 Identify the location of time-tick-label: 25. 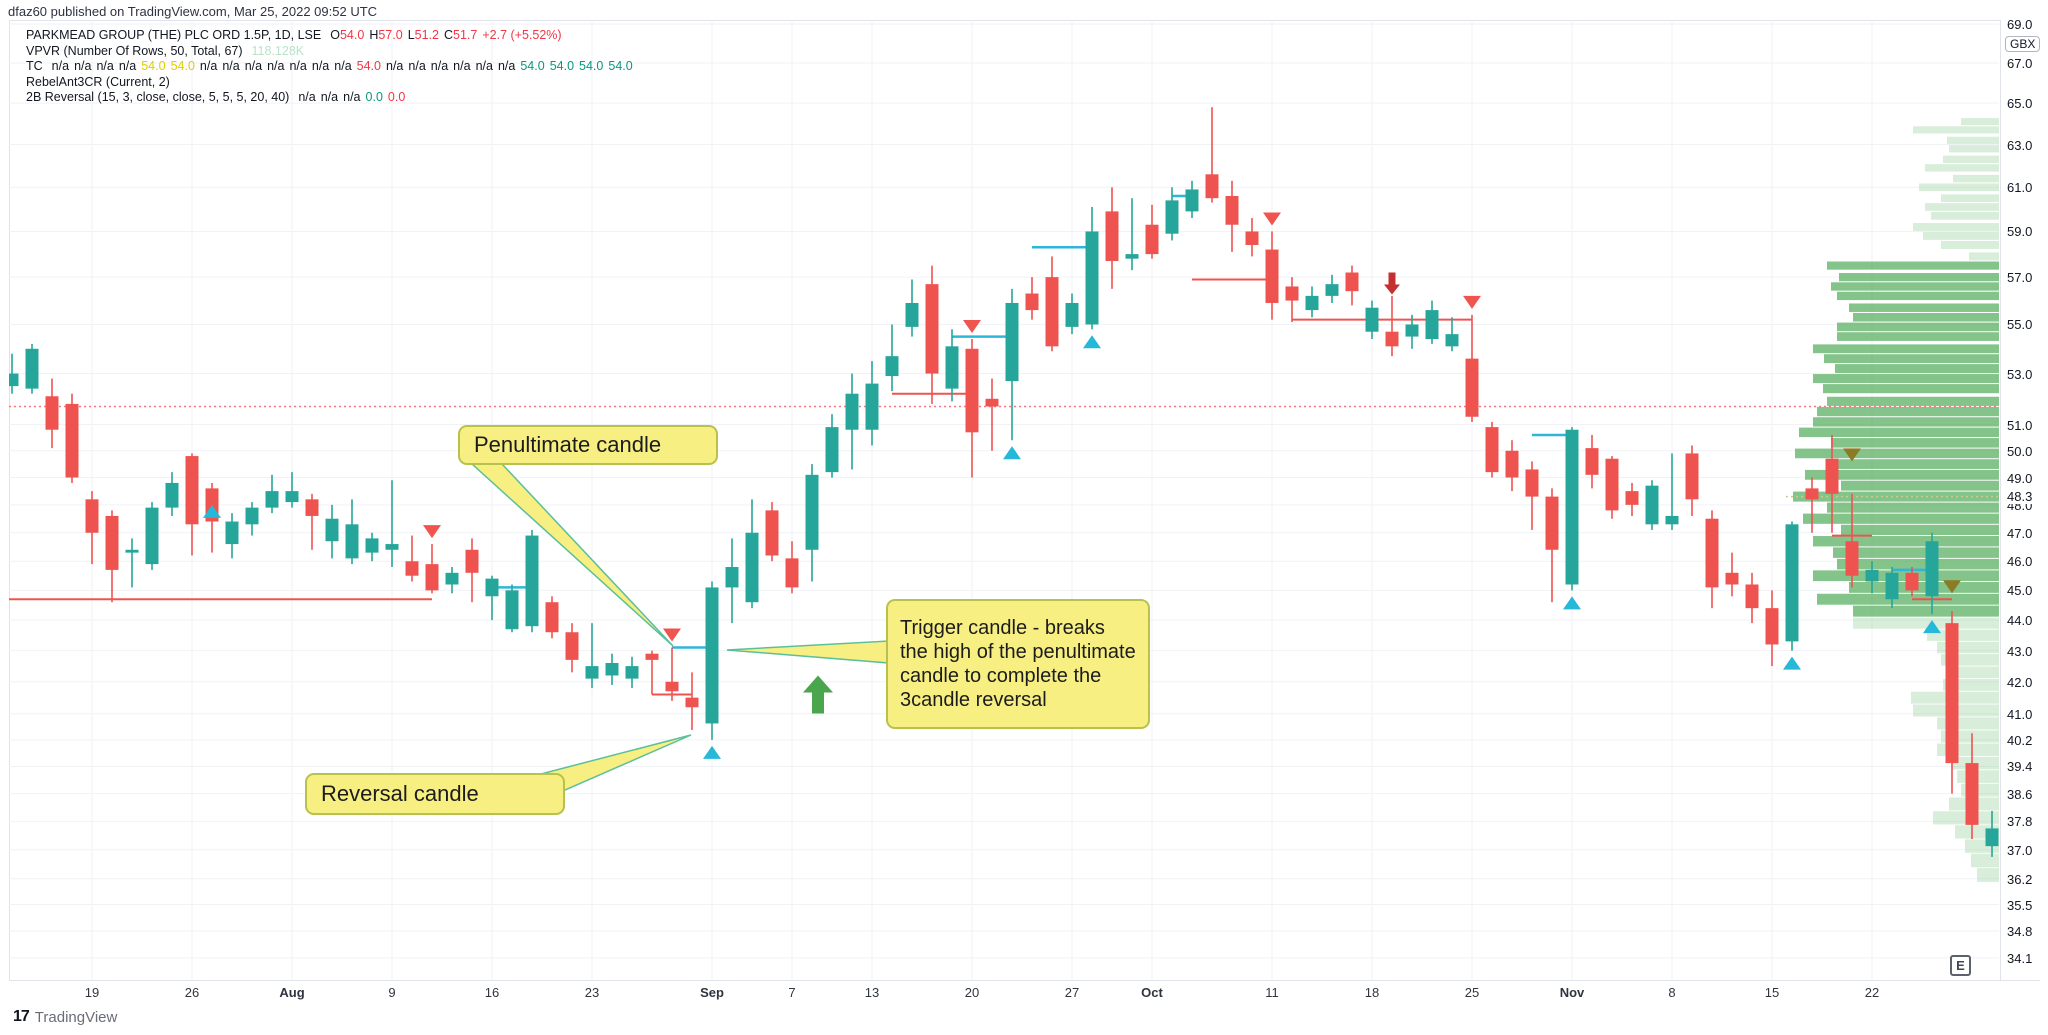
(1472, 992).